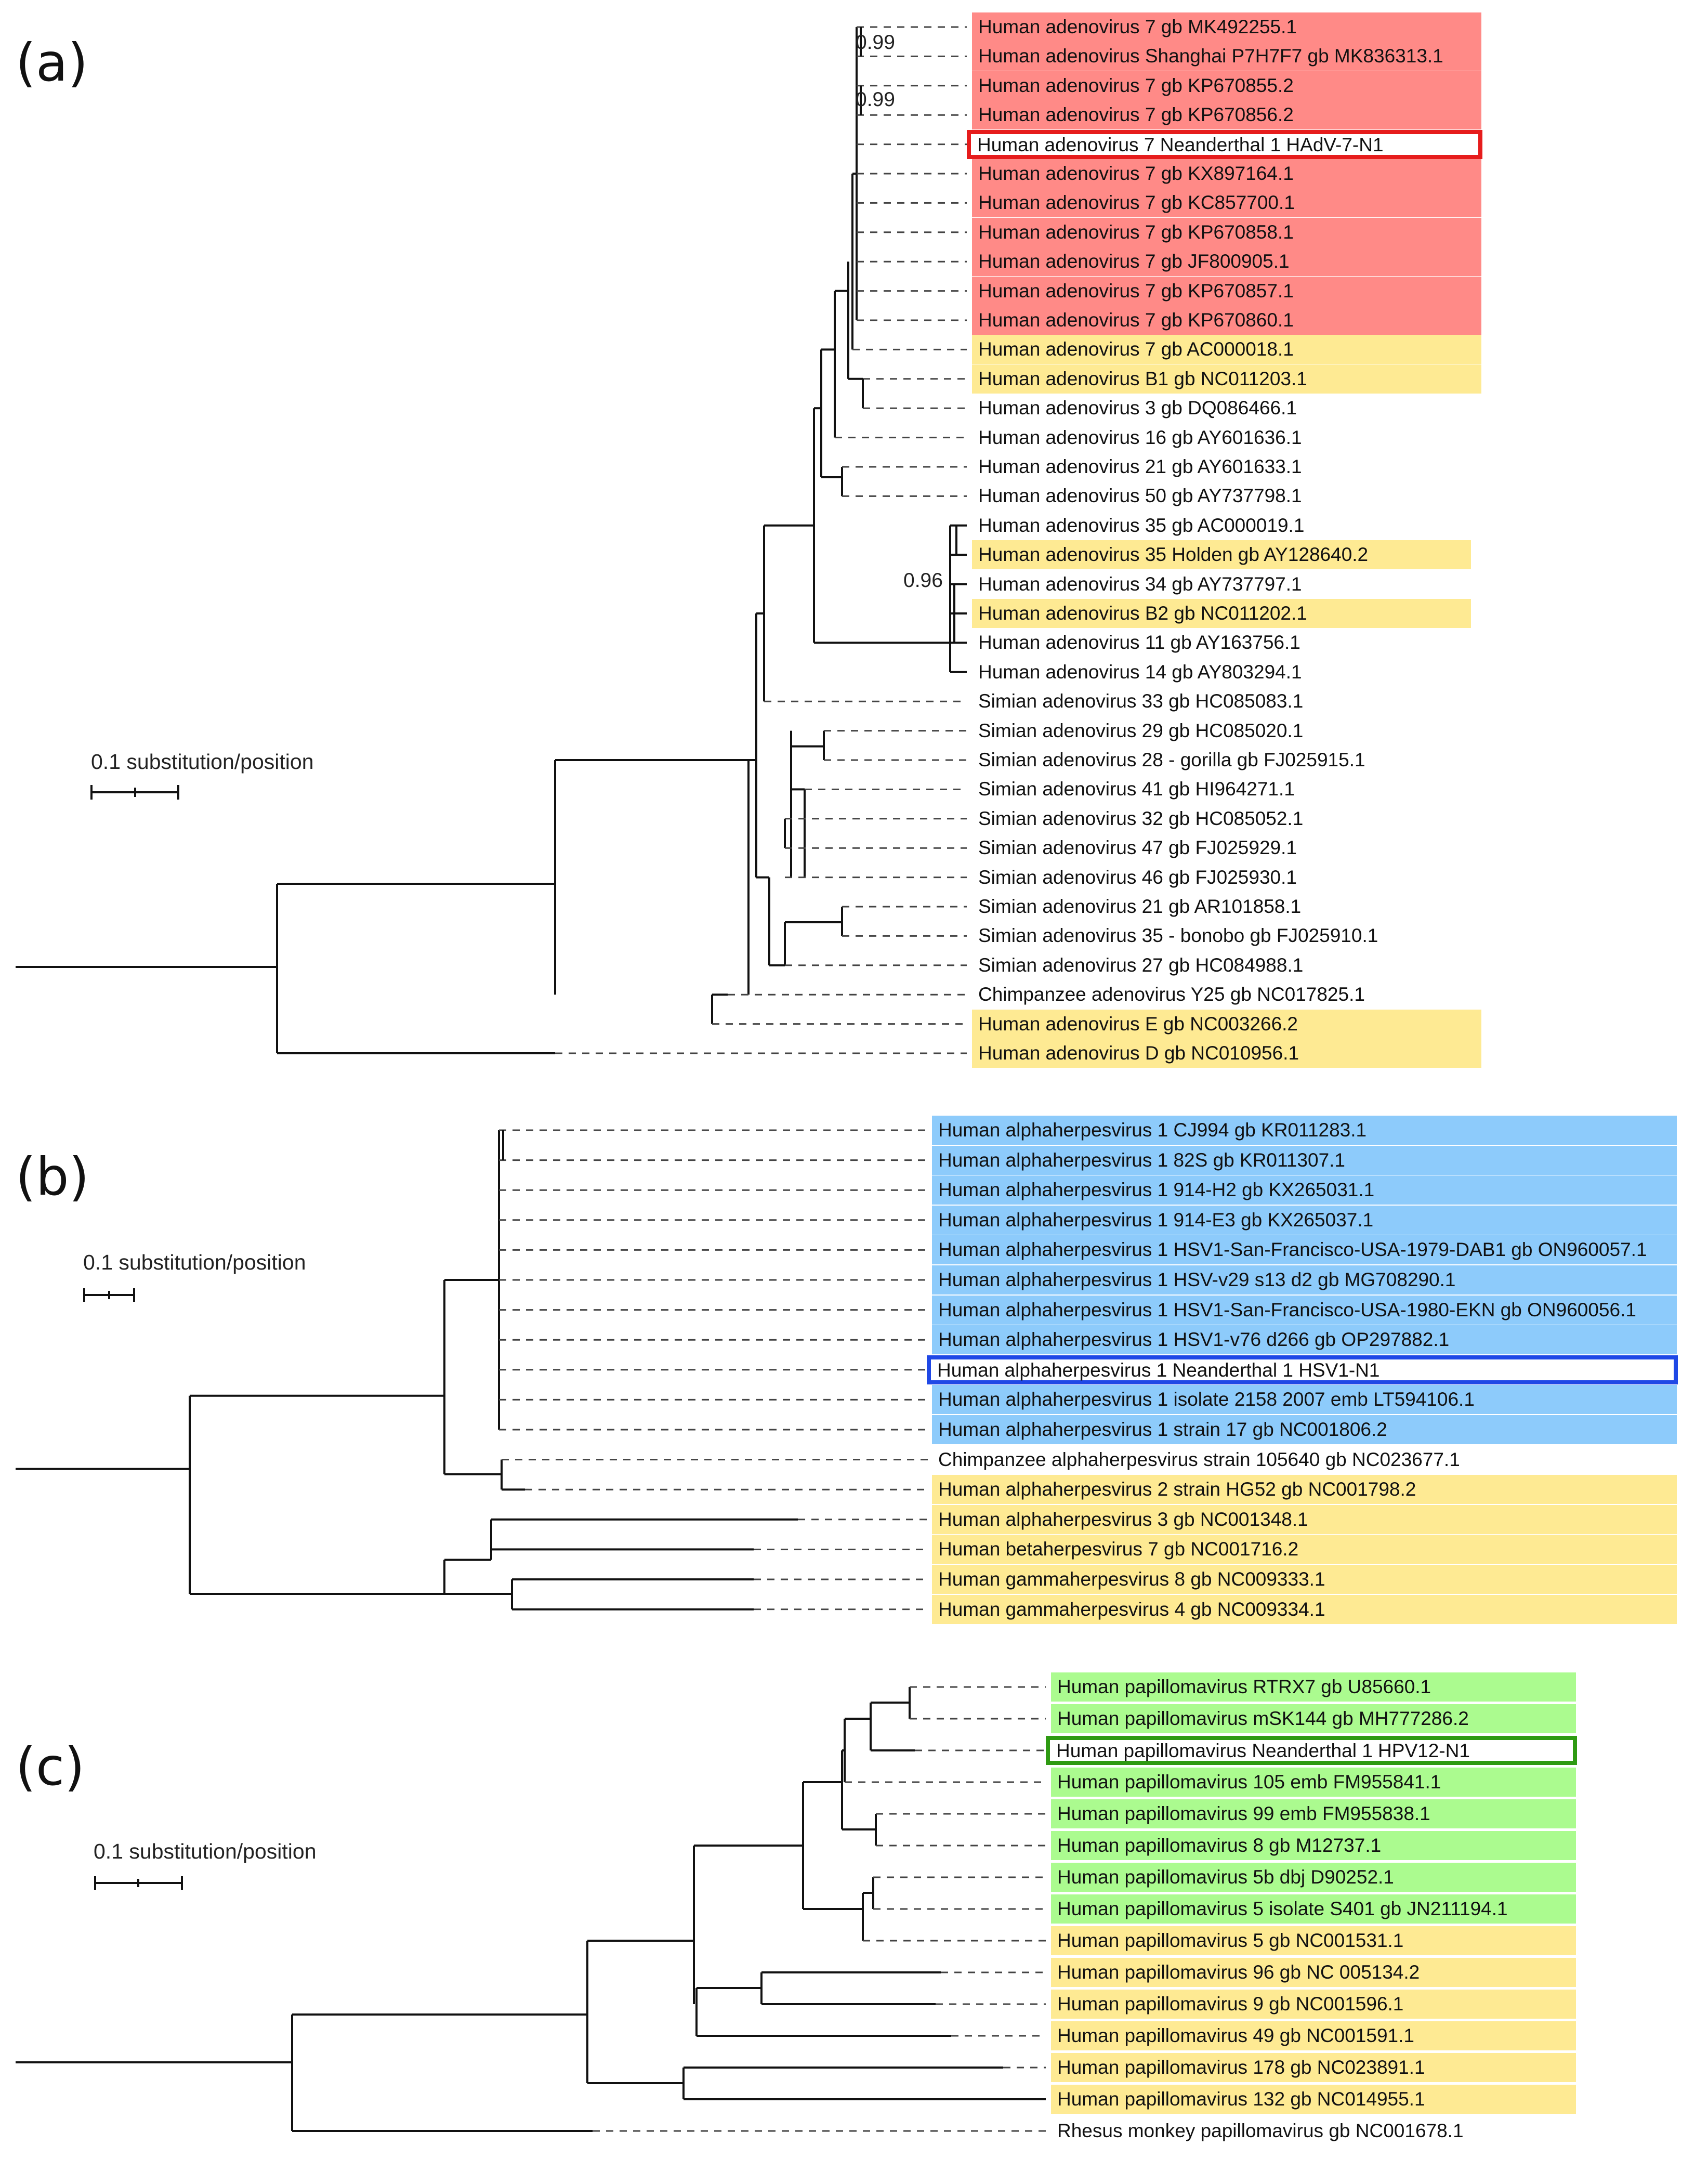  What do you see at coordinates (1313, 1783) in the screenshot?
I see `panel-c-taxon-row: Human papillomavirus 105 emb FM955841.1` at bounding box center [1313, 1783].